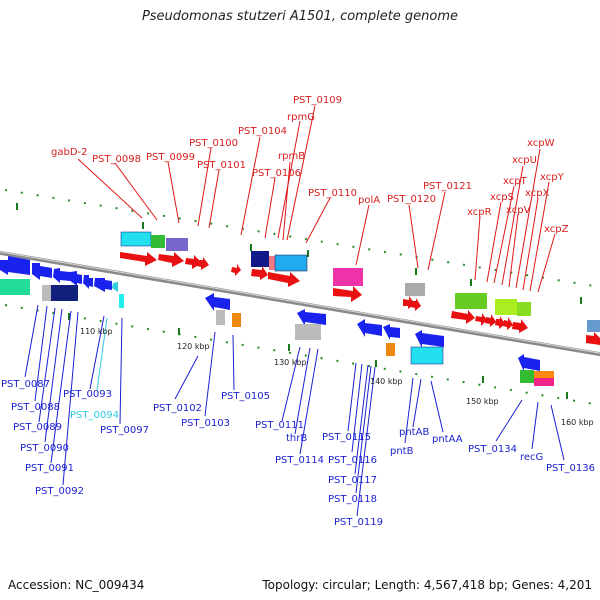 This screenshot has width=600, height=600. What do you see at coordinates (115, 287) in the screenshot?
I see `gene-arrow-pst0094` at bounding box center [115, 287].